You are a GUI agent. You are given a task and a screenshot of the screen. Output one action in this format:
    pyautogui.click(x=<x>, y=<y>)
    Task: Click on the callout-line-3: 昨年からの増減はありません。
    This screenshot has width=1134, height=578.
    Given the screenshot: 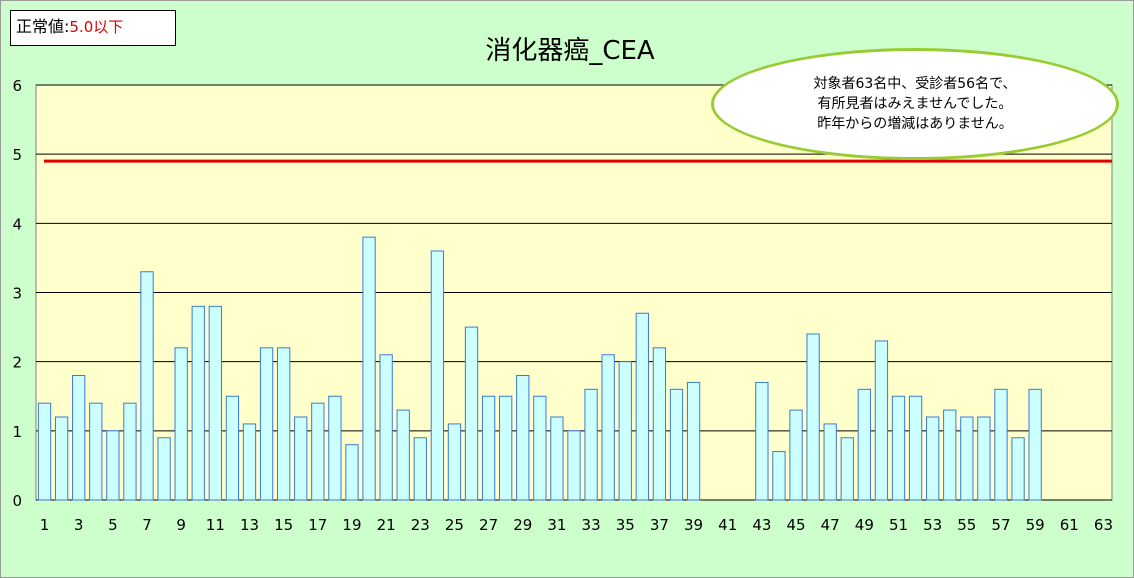 What is the action you would take?
    pyautogui.click(x=915, y=124)
    